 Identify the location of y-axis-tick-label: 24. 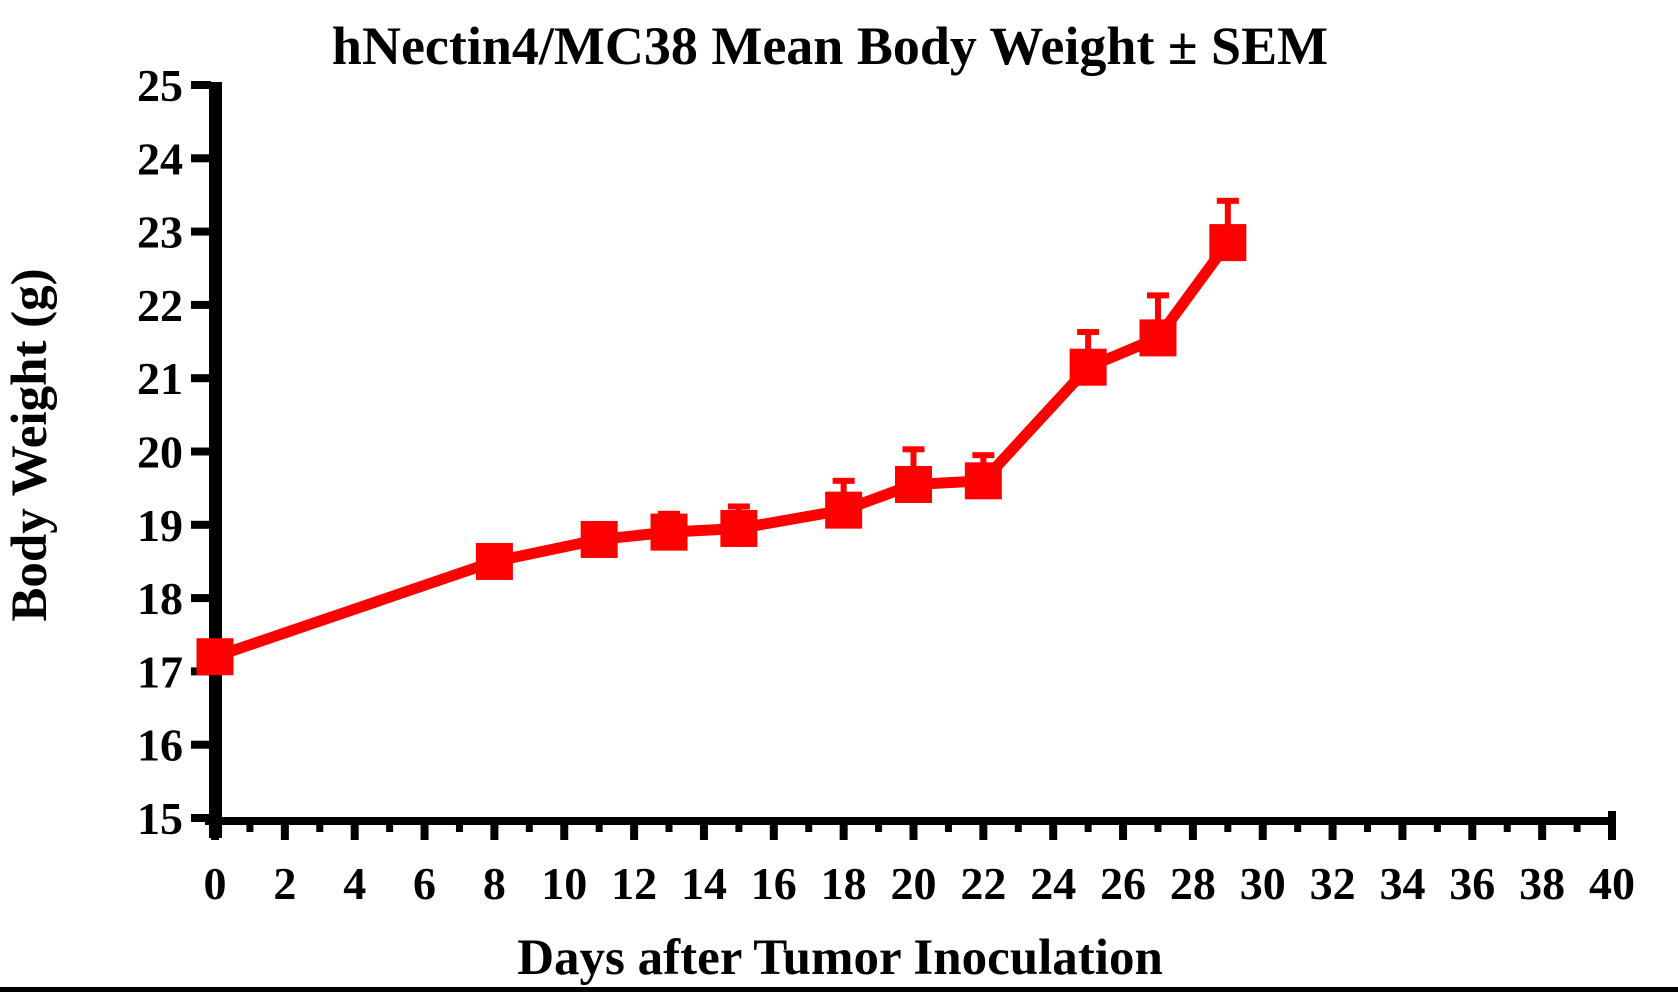
(160, 158).